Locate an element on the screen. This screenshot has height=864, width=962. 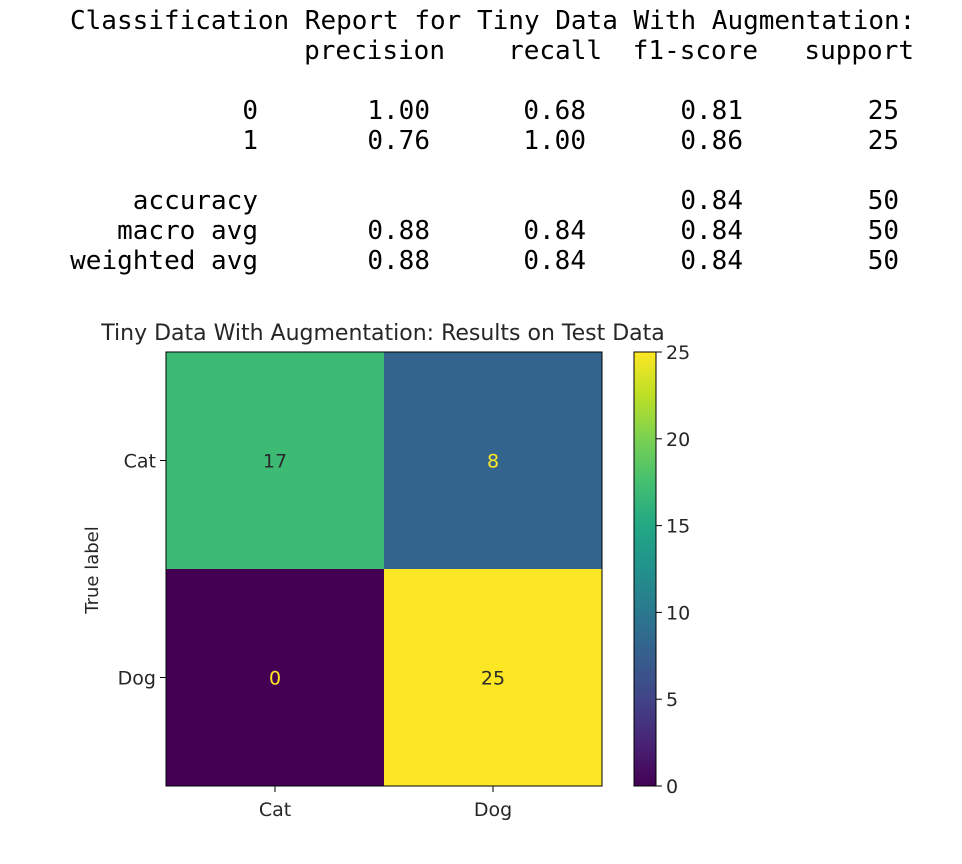
col-header-f1: f1-score is located at coordinates (695, 51).